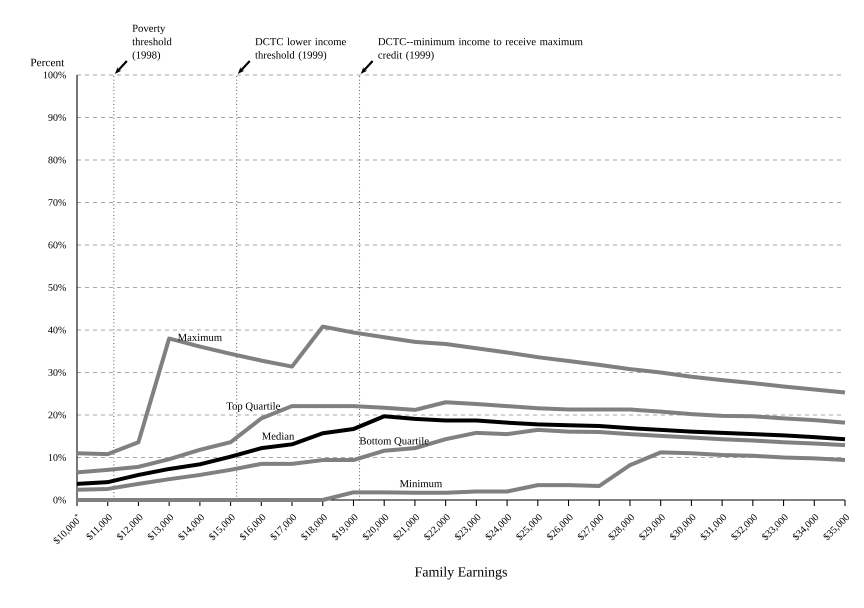  What do you see at coordinates (152, 42) in the screenshot?
I see `ref-line-label: Poverty threshold (1998)` at bounding box center [152, 42].